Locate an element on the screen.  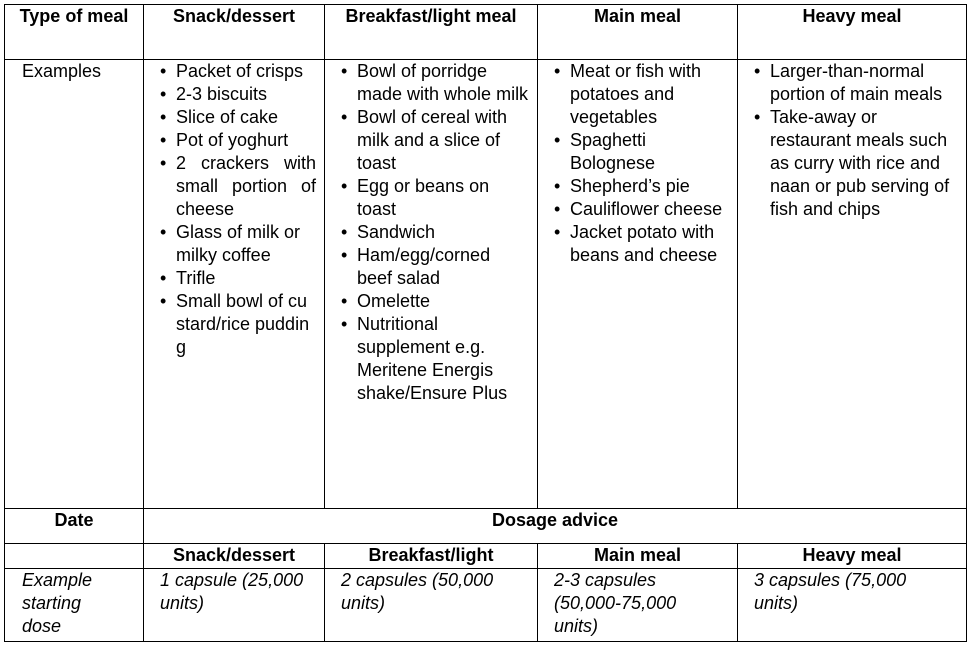
table-row: Date Dosage advice is located at coordinates (485, 526).